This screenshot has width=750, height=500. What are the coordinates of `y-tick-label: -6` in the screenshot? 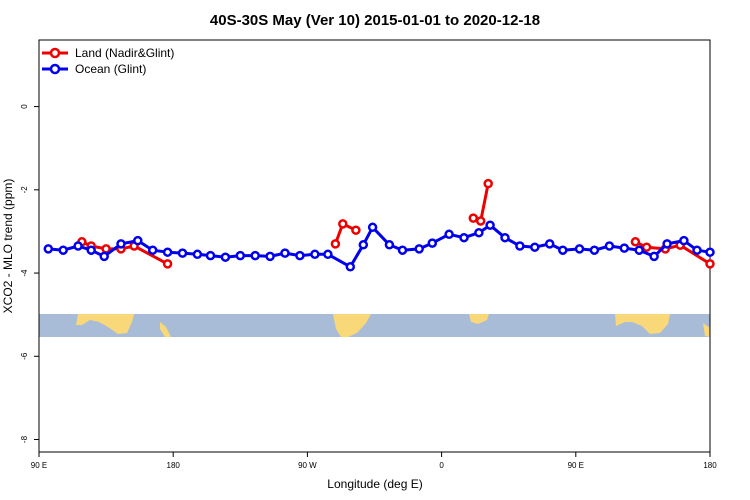 It's located at (24, 356).